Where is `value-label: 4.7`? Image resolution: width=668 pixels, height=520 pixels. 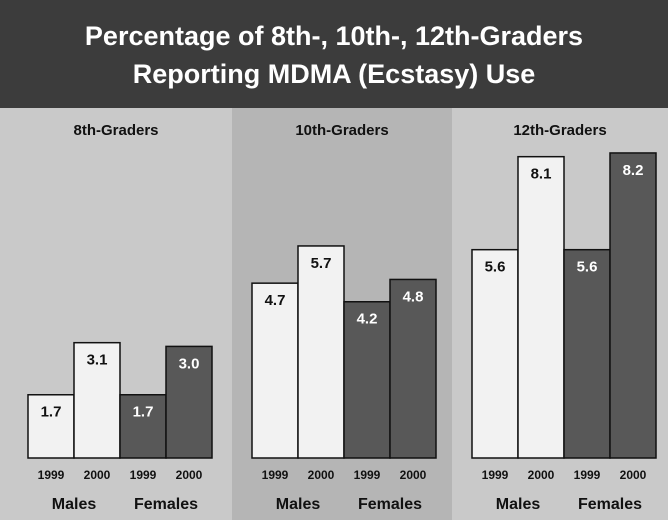
value-label: 4.7 is located at coordinates (275, 300).